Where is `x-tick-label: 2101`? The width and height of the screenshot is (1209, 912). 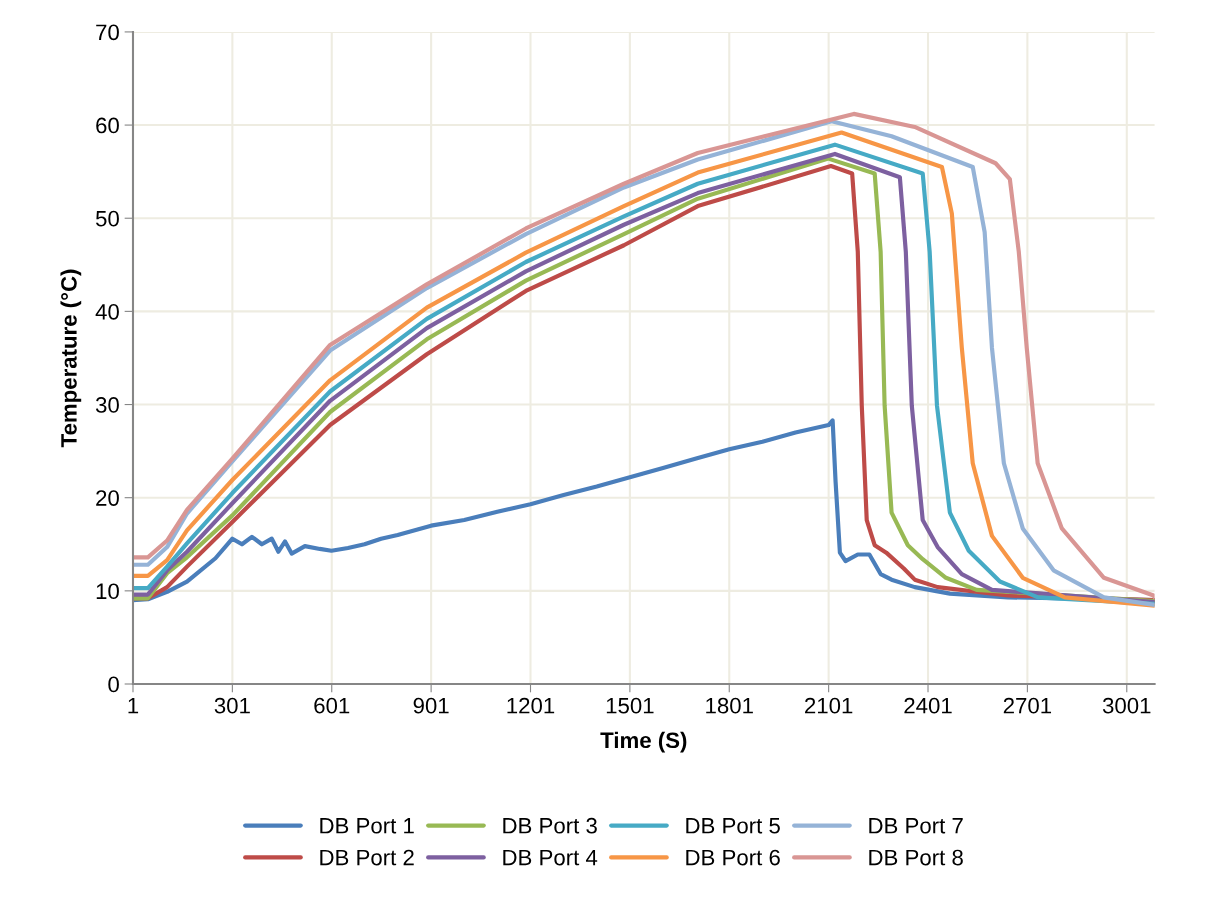 x-tick-label: 2101 is located at coordinates (829, 705).